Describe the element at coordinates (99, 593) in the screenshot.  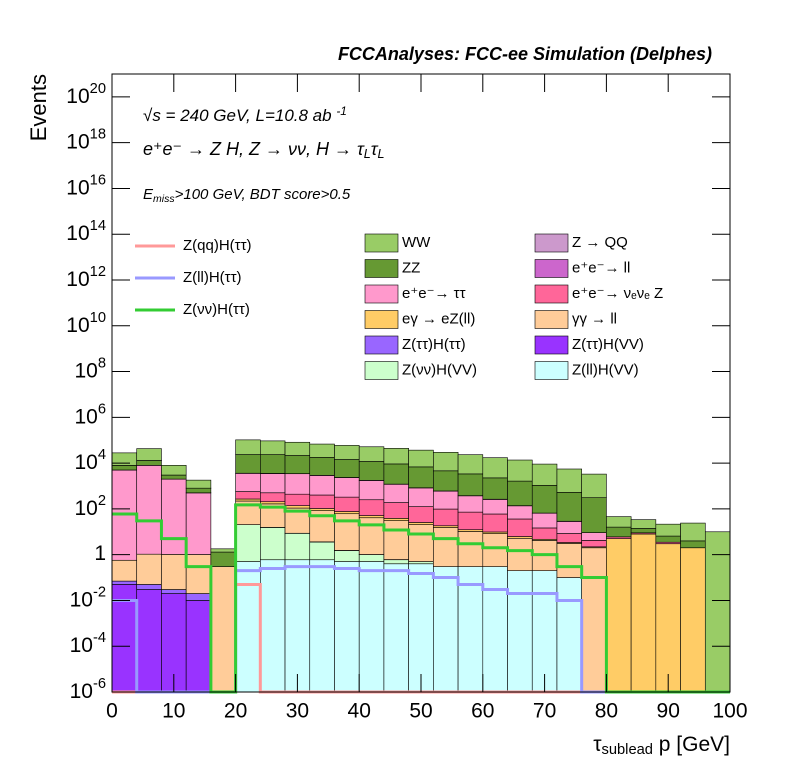
I see `y-tick-exponent: -2` at that location.